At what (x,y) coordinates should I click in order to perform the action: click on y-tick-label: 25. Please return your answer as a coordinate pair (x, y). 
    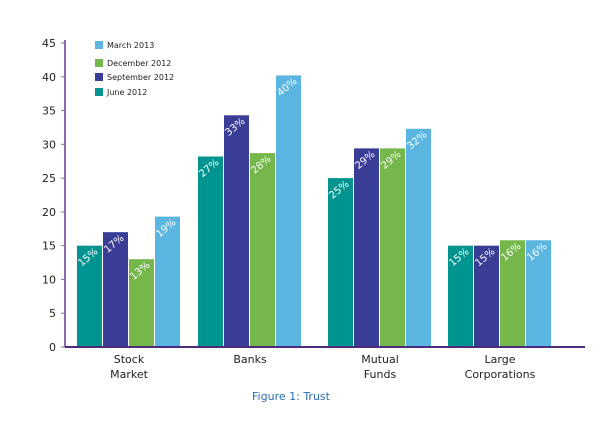
    Looking at the image, I should click on (49, 178).